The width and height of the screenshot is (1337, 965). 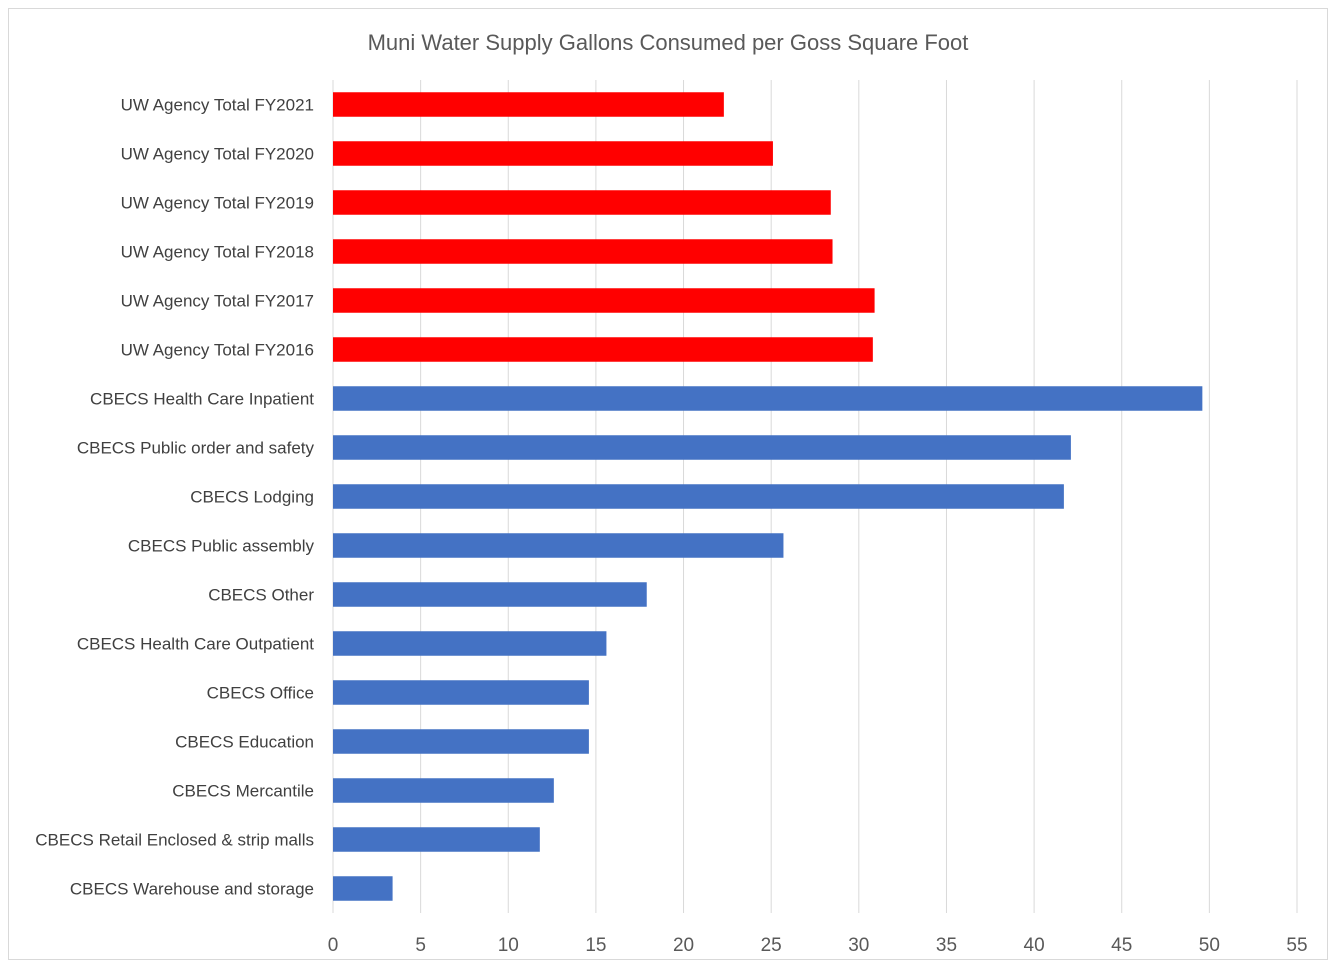 I want to click on category-label: CBECS Retail Enclosed & strip malls, so click(x=174, y=840).